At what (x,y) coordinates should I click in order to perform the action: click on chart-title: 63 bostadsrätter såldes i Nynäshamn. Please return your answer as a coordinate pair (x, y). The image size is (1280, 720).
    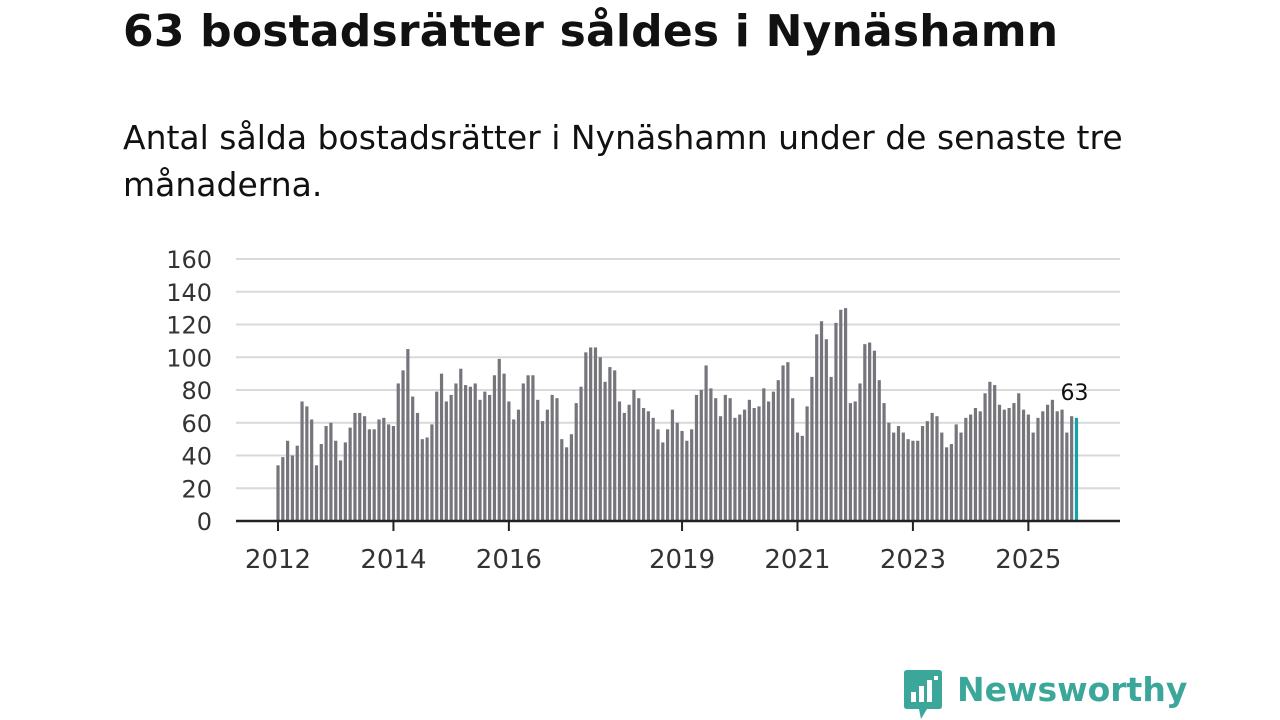
    Looking at the image, I should click on (591, 31).